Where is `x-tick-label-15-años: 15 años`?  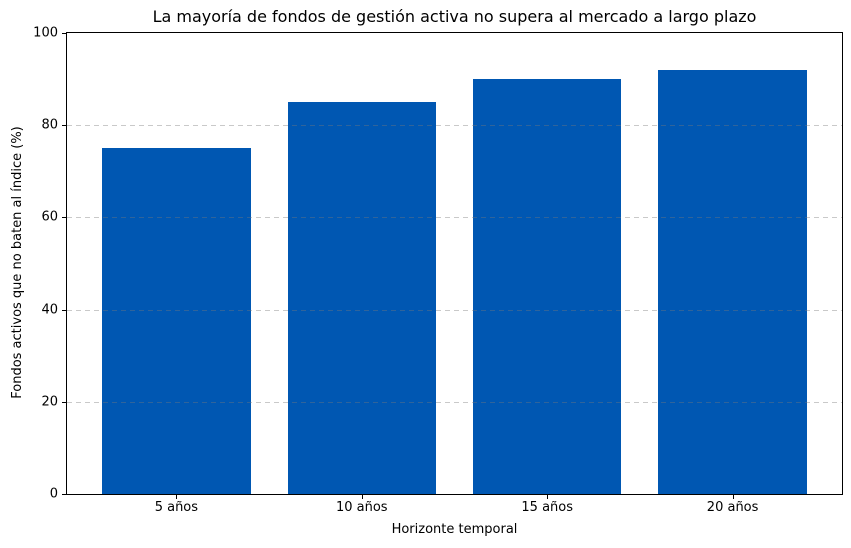 x-tick-label-15-años: 15 años is located at coordinates (547, 507).